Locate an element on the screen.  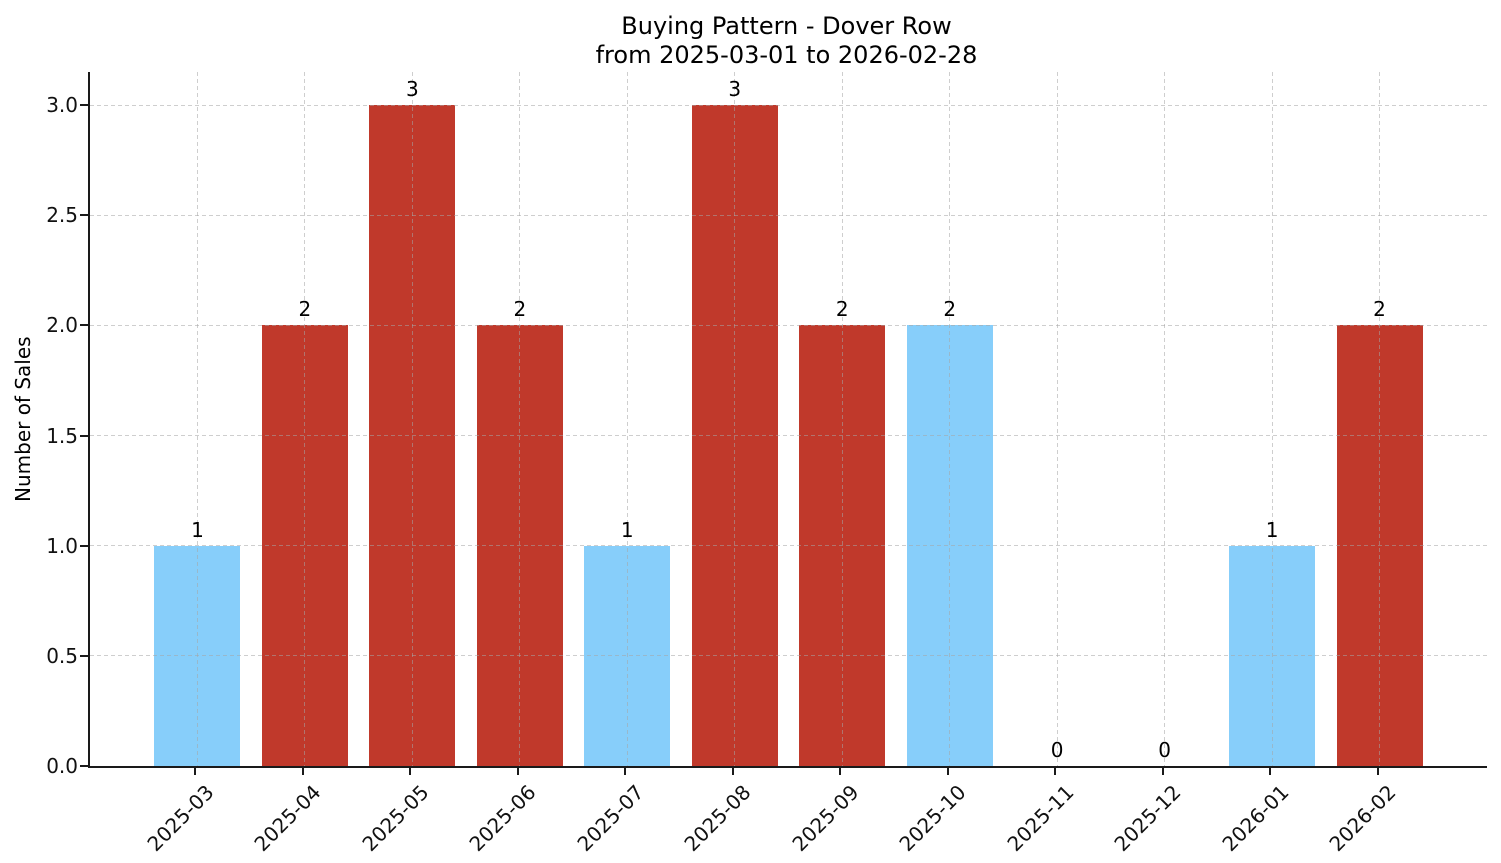
y-tick-label: 2.0 is located at coordinates (62, 325).